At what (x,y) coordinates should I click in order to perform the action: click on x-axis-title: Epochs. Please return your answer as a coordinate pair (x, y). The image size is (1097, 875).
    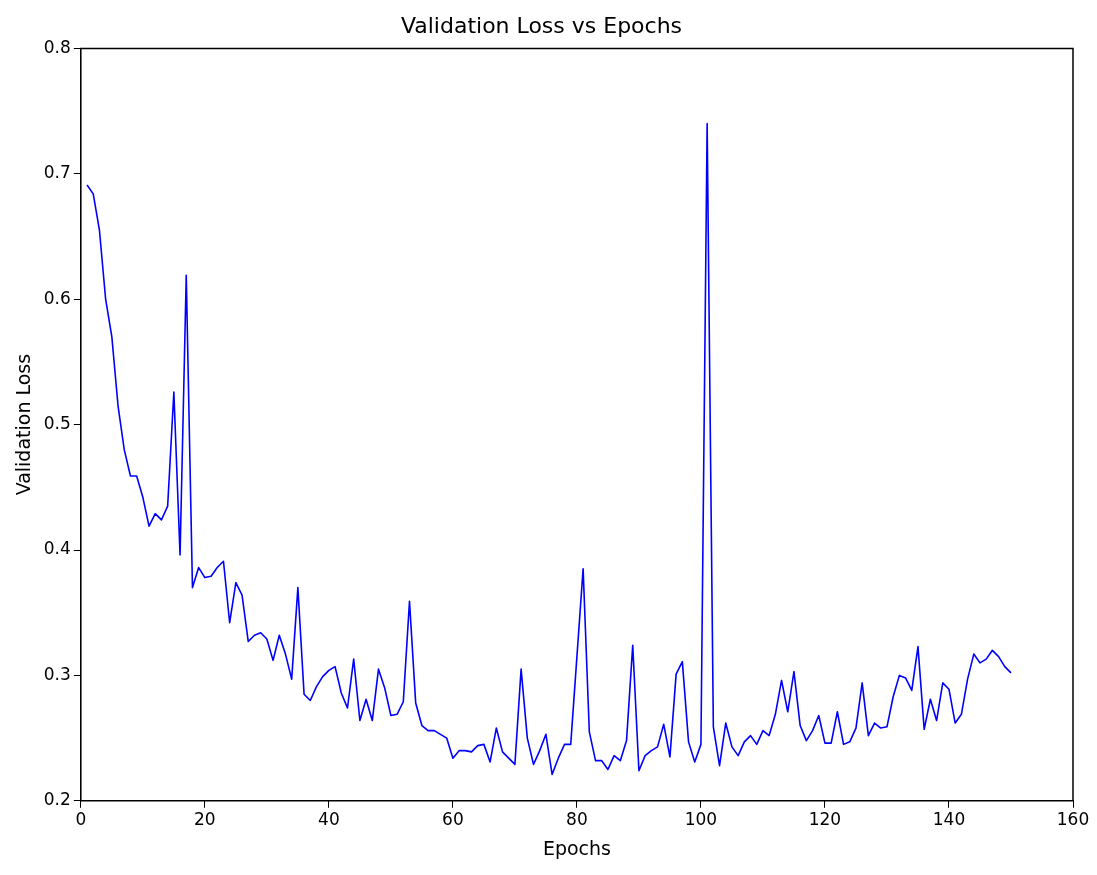
    Looking at the image, I should click on (576, 847).